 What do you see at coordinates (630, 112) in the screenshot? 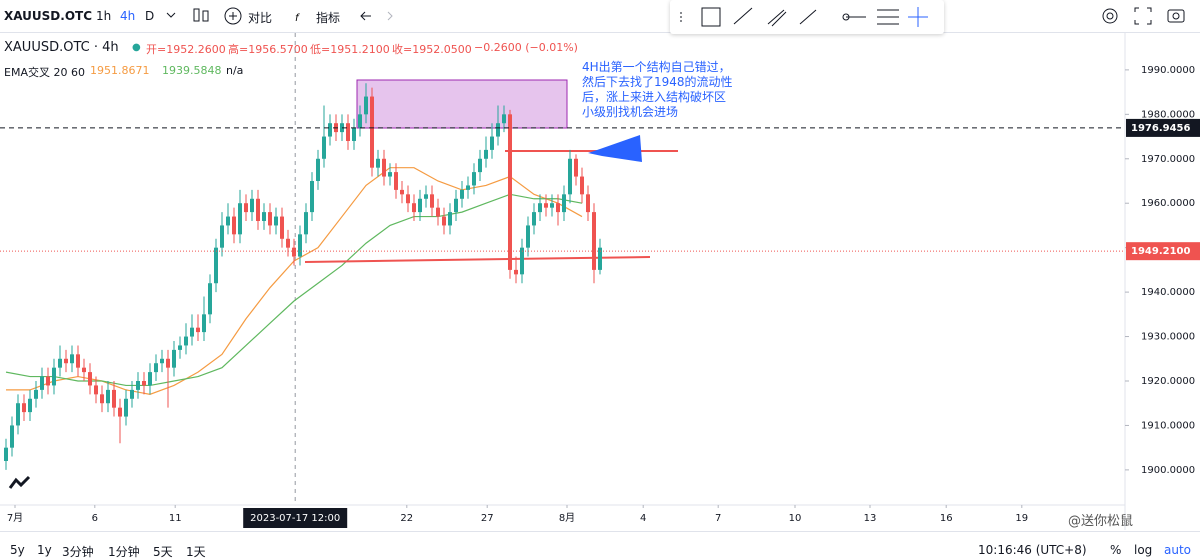
I see `annotation-line: 小级别找机会进场` at bounding box center [630, 112].